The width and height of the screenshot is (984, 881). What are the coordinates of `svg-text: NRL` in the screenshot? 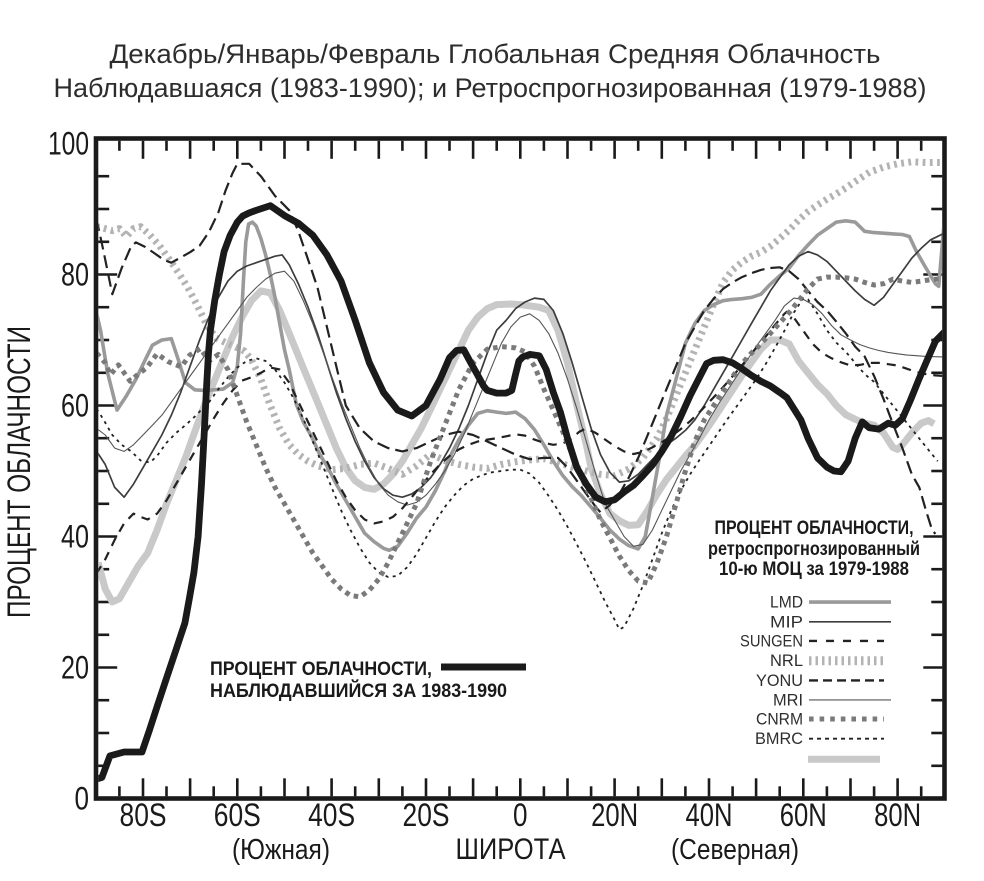 It's located at (786, 661).